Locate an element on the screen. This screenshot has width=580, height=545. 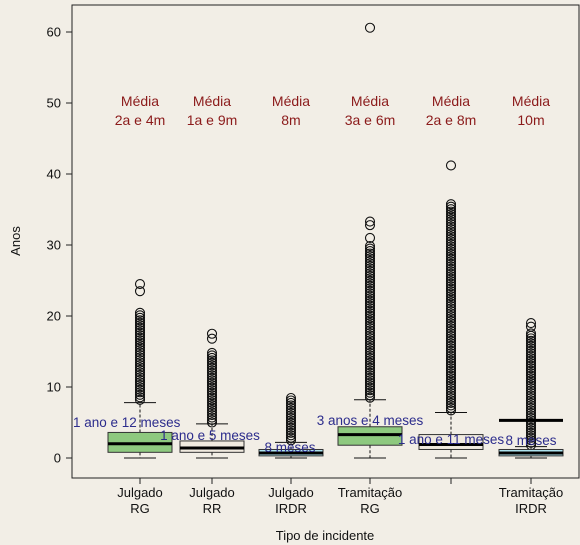
x-tick-label-line2: IRDR is located at coordinates (531, 508).